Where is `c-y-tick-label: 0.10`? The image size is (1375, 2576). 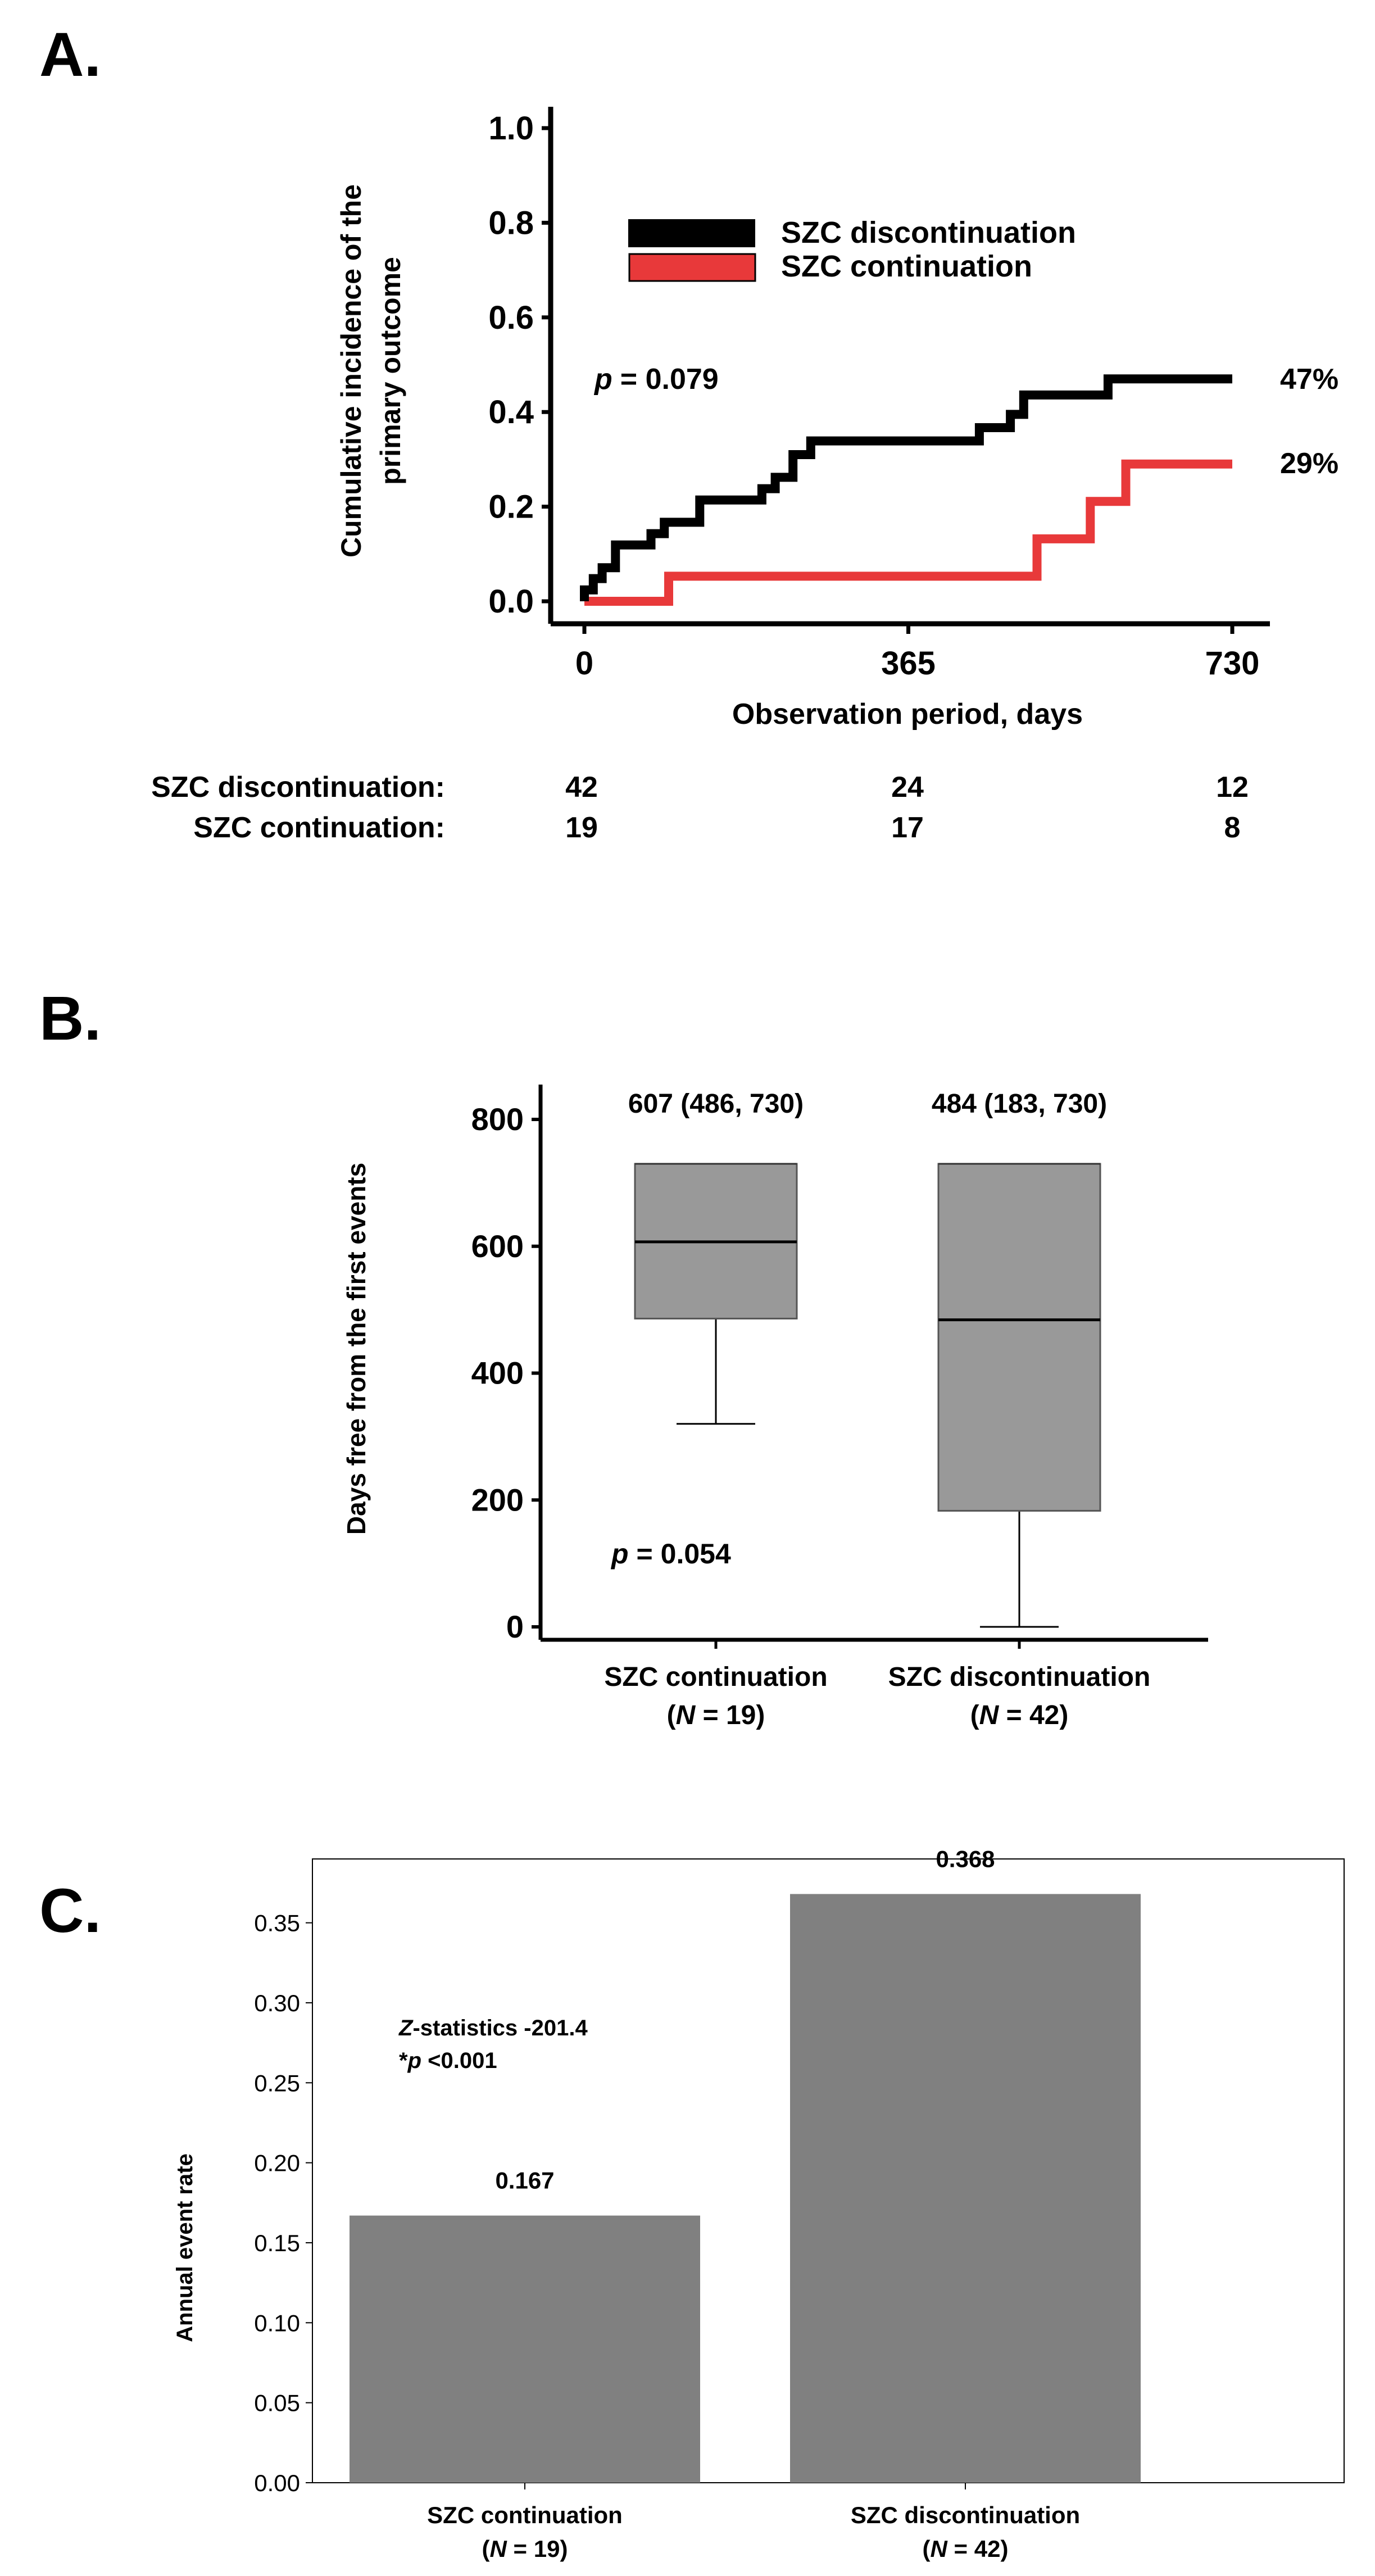
c-y-tick-label: 0.10 is located at coordinates (277, 2323).